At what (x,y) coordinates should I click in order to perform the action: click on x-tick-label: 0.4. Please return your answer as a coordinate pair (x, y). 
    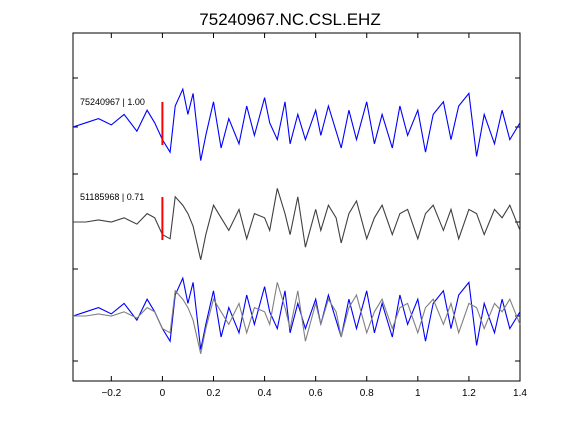
    Looking at the image, I should click on (265, 393).